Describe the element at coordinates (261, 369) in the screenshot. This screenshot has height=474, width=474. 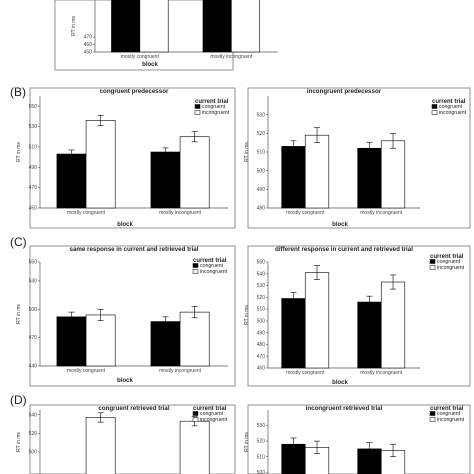
I see `y-tick-label: 460` at that location.